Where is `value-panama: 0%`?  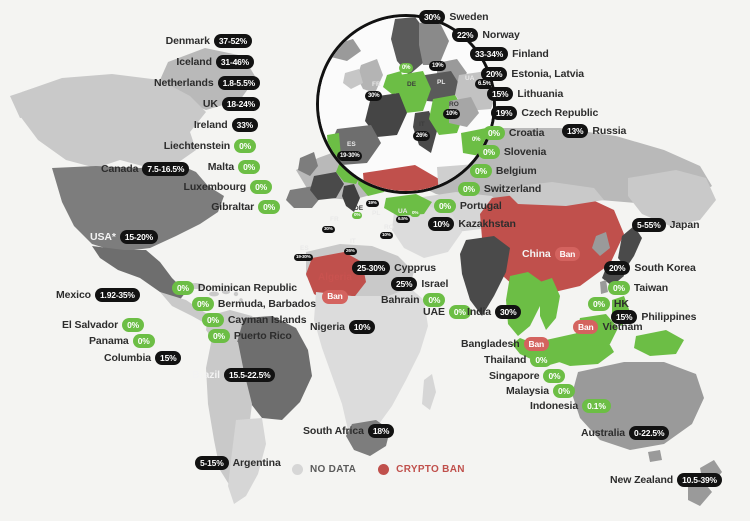 value-panama: 0% is located at coordinates (143, 341).